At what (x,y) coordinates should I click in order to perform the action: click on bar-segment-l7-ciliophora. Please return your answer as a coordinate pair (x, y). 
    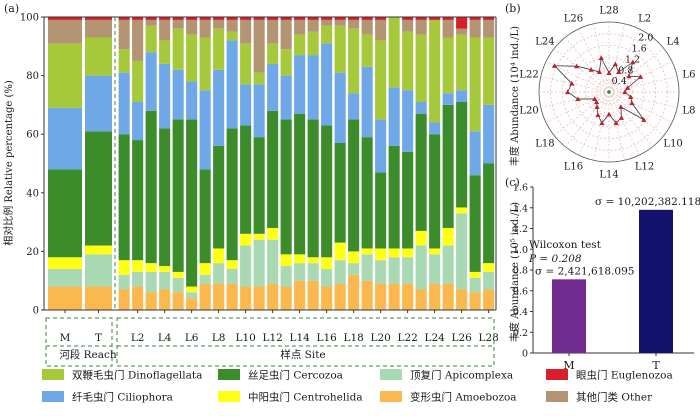
    Looking at the image, I should click on (205, 130).